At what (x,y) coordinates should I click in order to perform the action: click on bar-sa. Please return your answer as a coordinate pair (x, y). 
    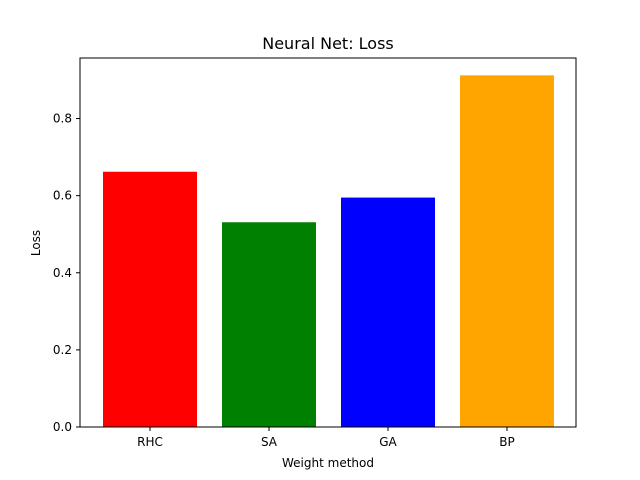
    Looking at the image, I should click on (269, 324).